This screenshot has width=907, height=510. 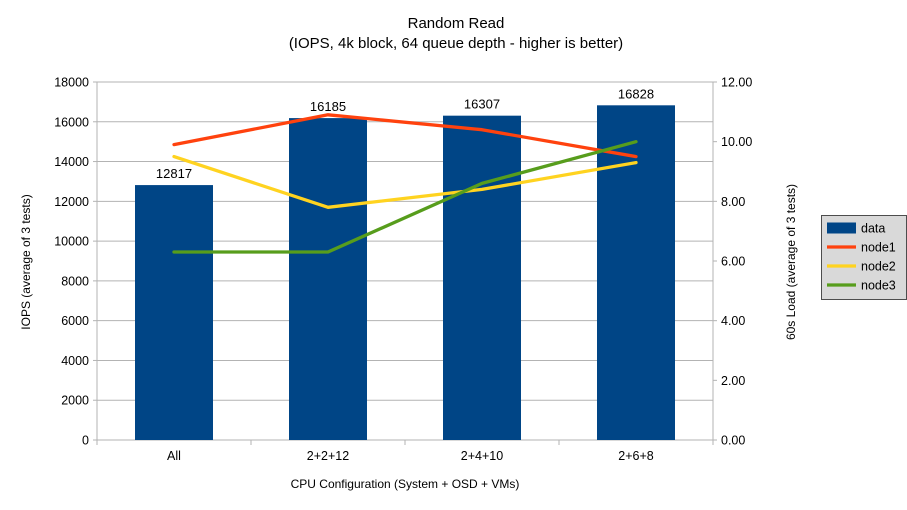 I want to click on bar-value-label: 16828, so click(x=636, y=93).